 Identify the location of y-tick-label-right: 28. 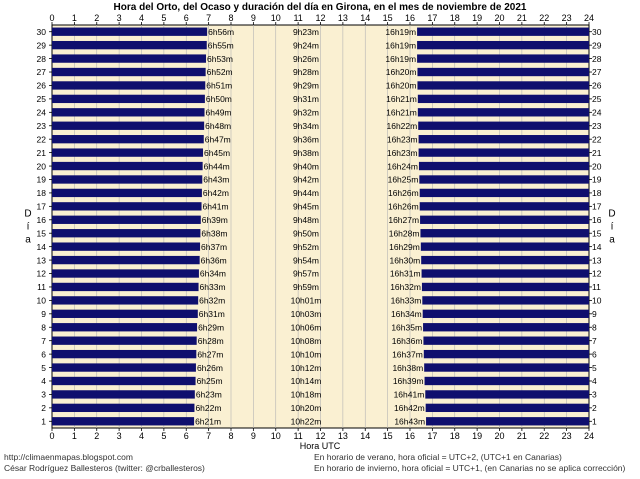
(597, 59).